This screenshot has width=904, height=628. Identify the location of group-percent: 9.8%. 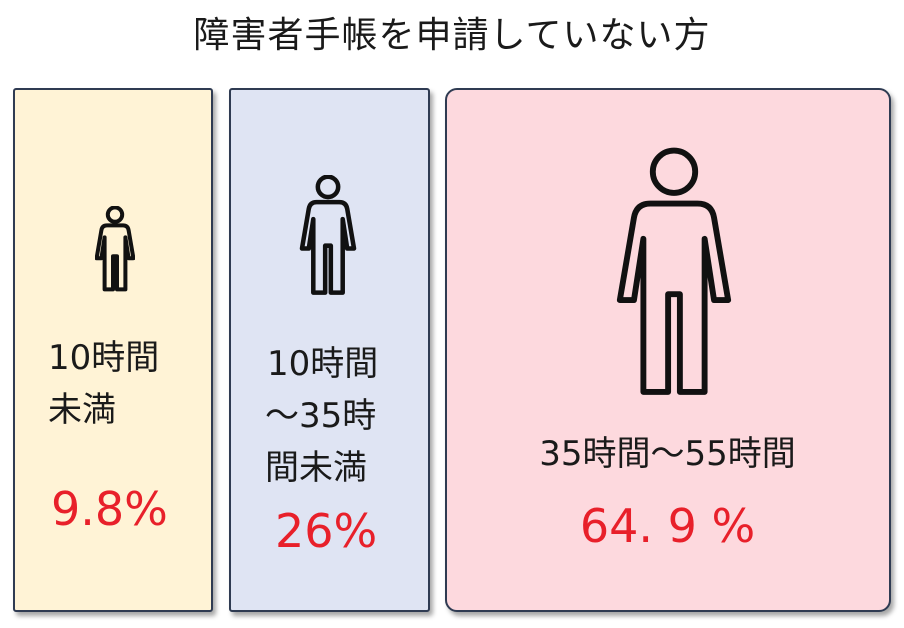
(109, 509).